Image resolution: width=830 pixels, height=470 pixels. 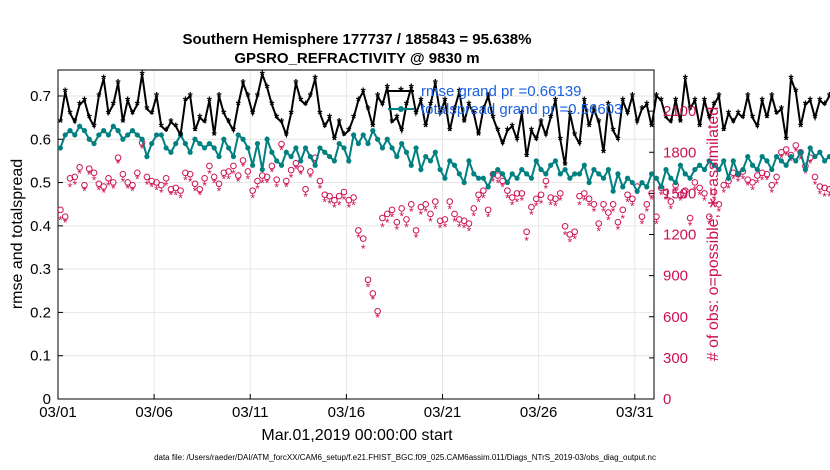 What do you see at coordinates (679, 235) in the screenshot?
I see `y2-tick-label: 1200` at bounding box center [679, 235].